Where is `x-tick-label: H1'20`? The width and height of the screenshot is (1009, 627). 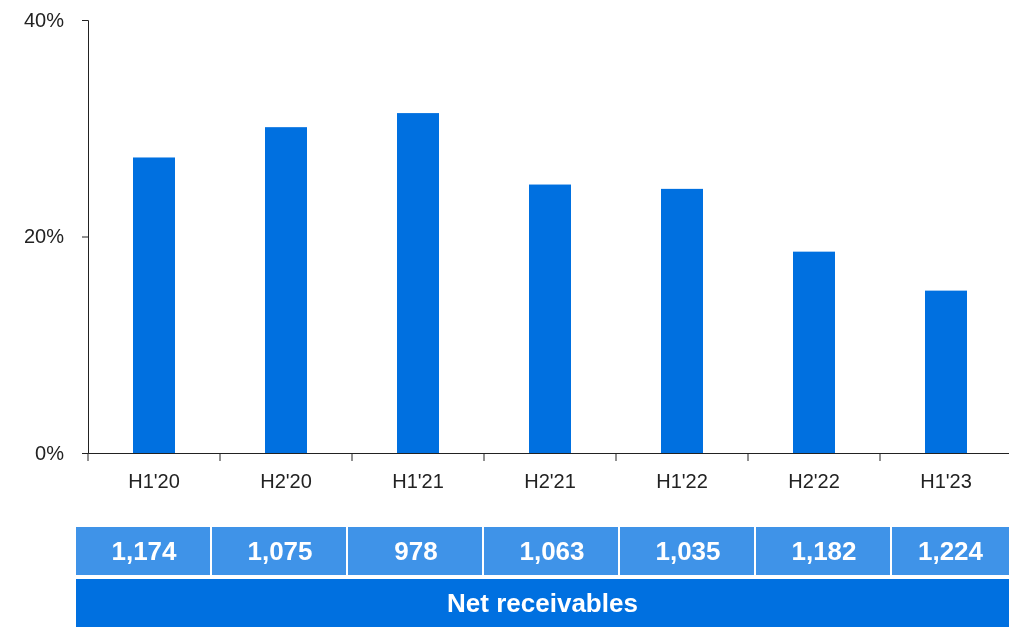 x-tick-label: H1'20 is located at coordinates (154, 481).